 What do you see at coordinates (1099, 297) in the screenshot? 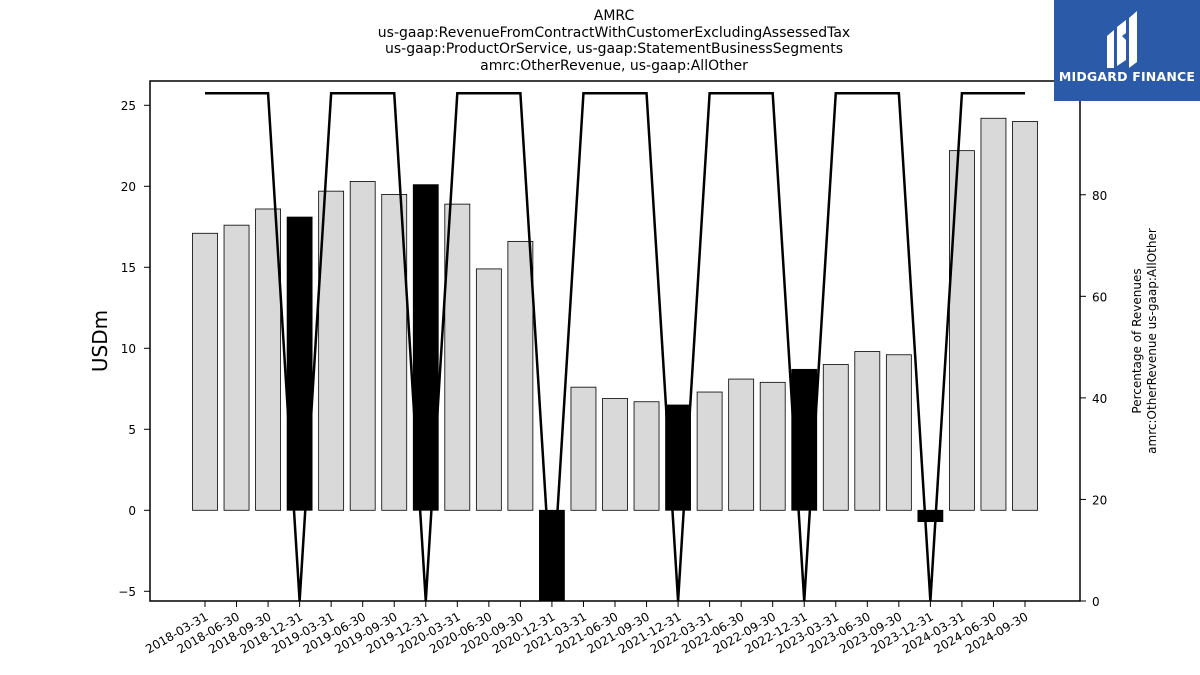
I see `y2-tick-label: 60` at bounding box center [1099, 297].